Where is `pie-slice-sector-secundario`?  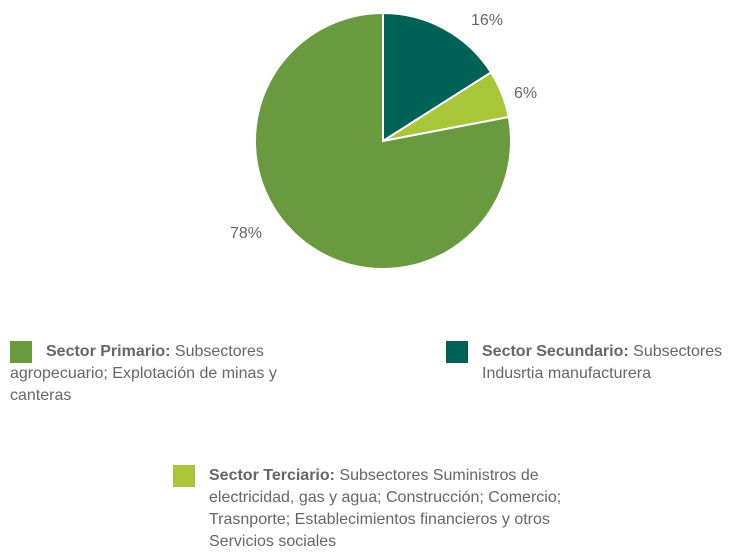 pie-slice-sector-secundario is located at coordinates (437, 77).